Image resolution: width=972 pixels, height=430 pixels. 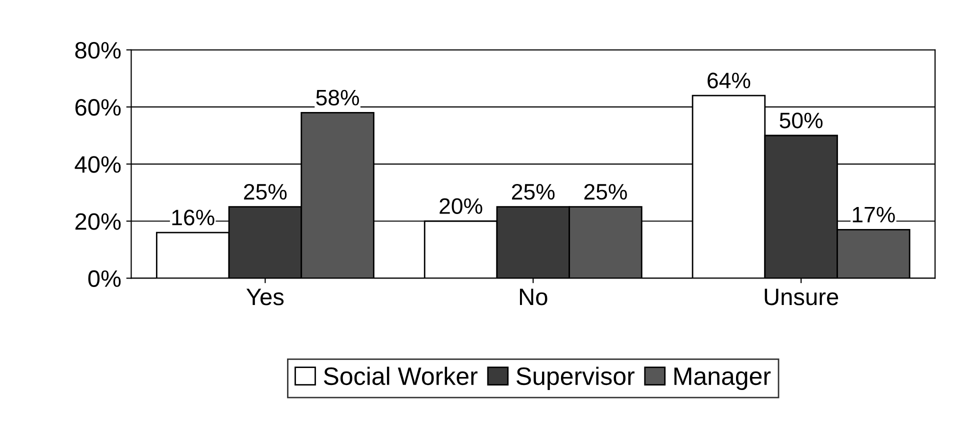 What do you see at coordinates (193, 218) in the screenshot?
I see `data-label: 16%` at bounding box center [193, 218].